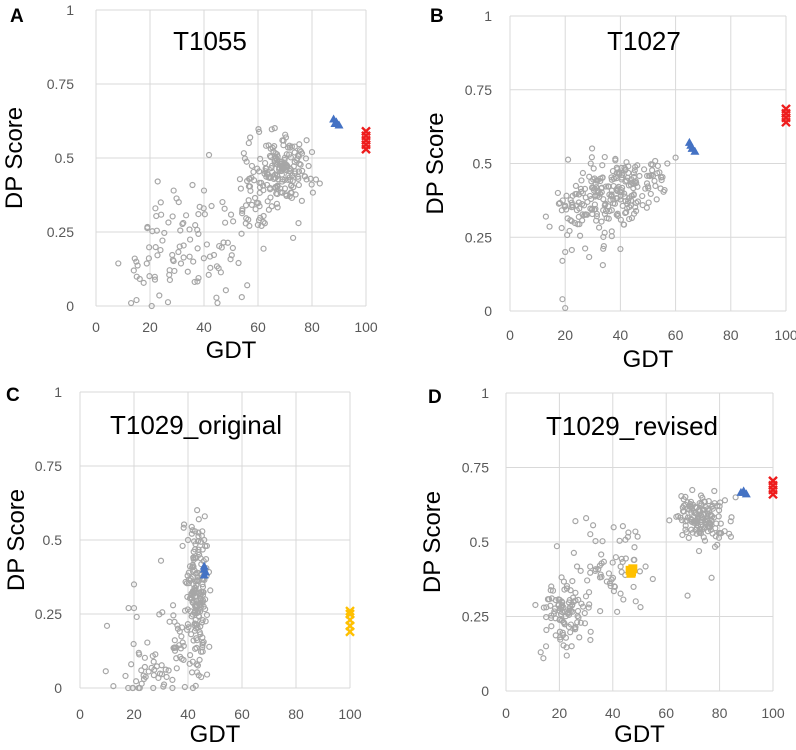 The image size is (796, 750). Describe the element at coordinates (366, 131) in the screenshot. I see `reference-point` at that location.